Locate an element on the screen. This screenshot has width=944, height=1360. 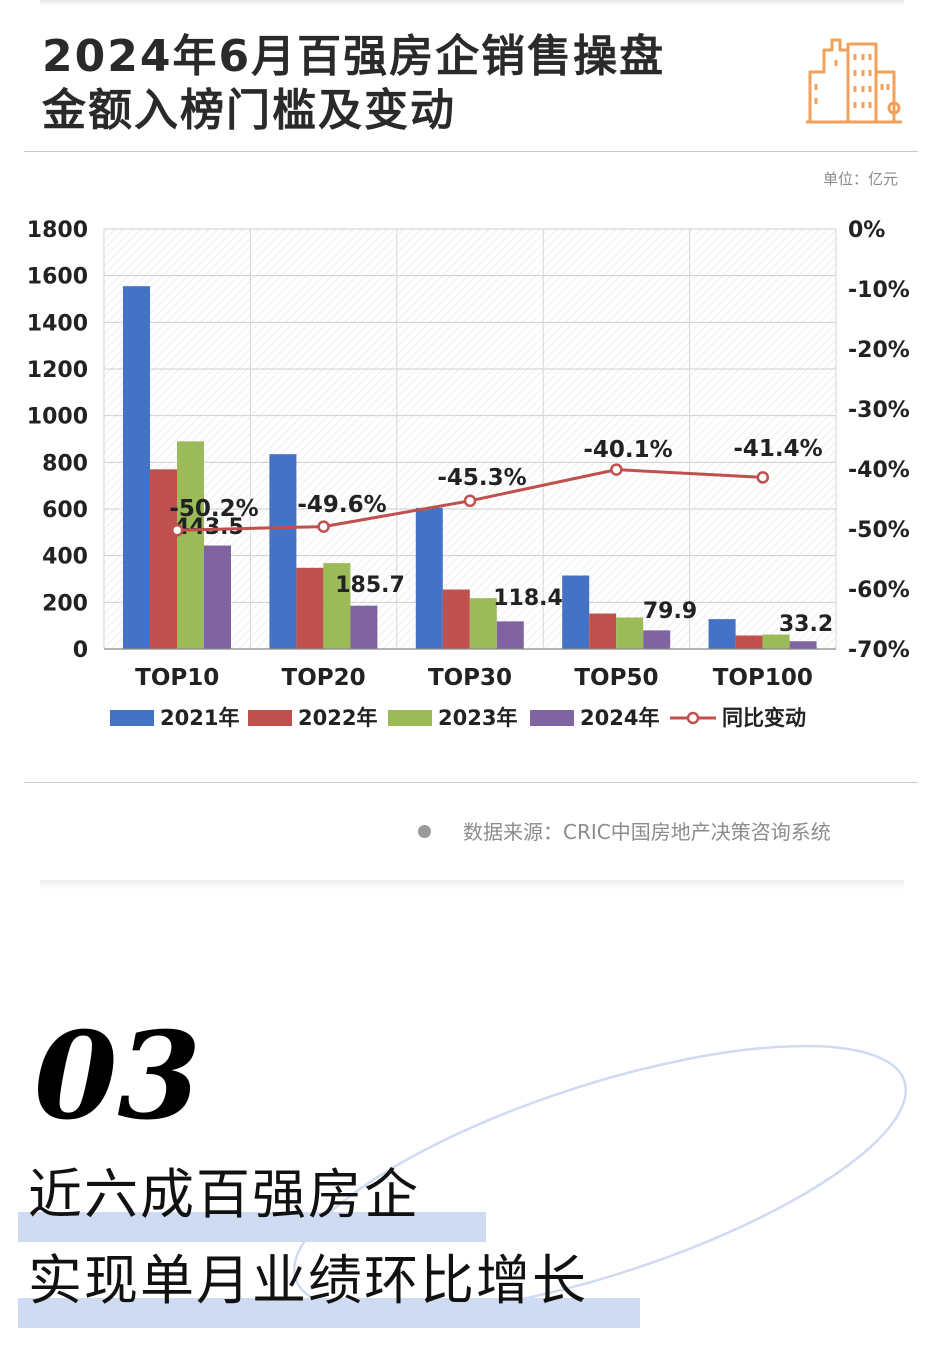
footer-divider is located at coordinates (471, 782).